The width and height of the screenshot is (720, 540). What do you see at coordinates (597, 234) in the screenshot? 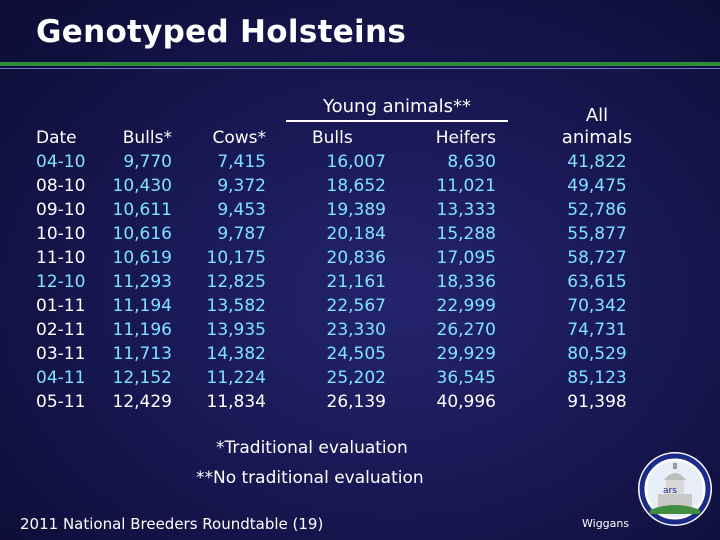
I see `all-animals-cell: 55,877` at bounding box center [597, 234].